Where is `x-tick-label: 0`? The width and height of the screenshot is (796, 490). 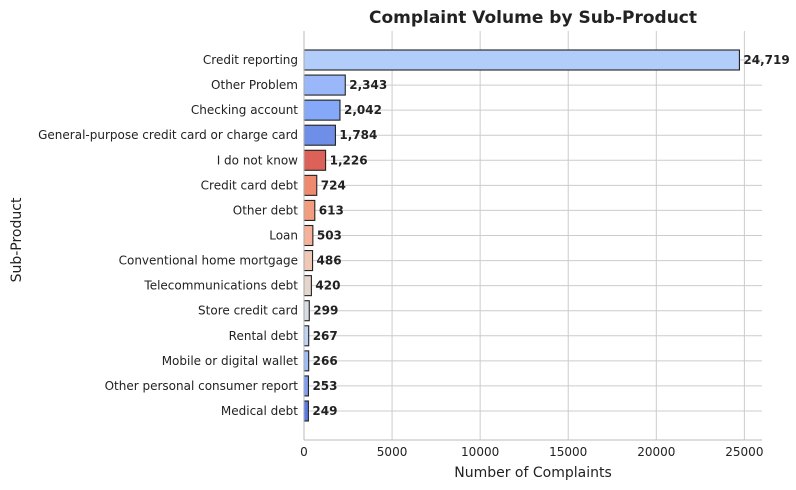 x-tick-label: 0 is located at coordinates (304, 452).